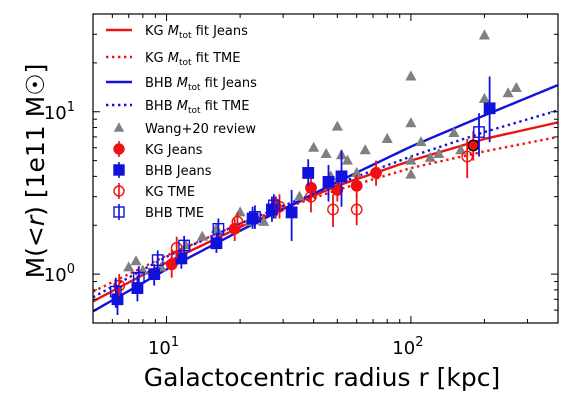 The width and height of the screenshot is (572, 403). I want to click on legend-label: BHB TME, so click(174, 213).